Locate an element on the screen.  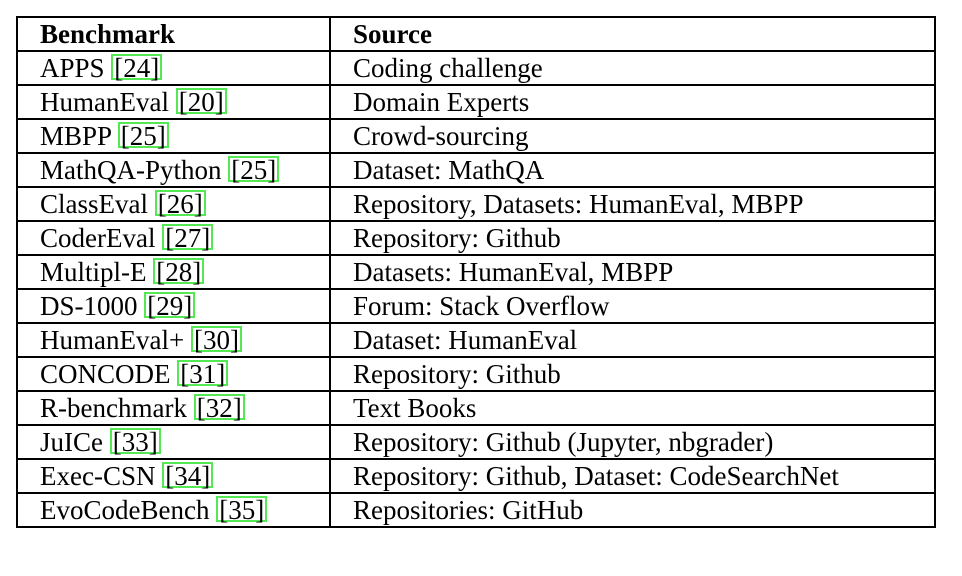
benchmark-name: EvoCodeBench is located at coordinates (125, 510).